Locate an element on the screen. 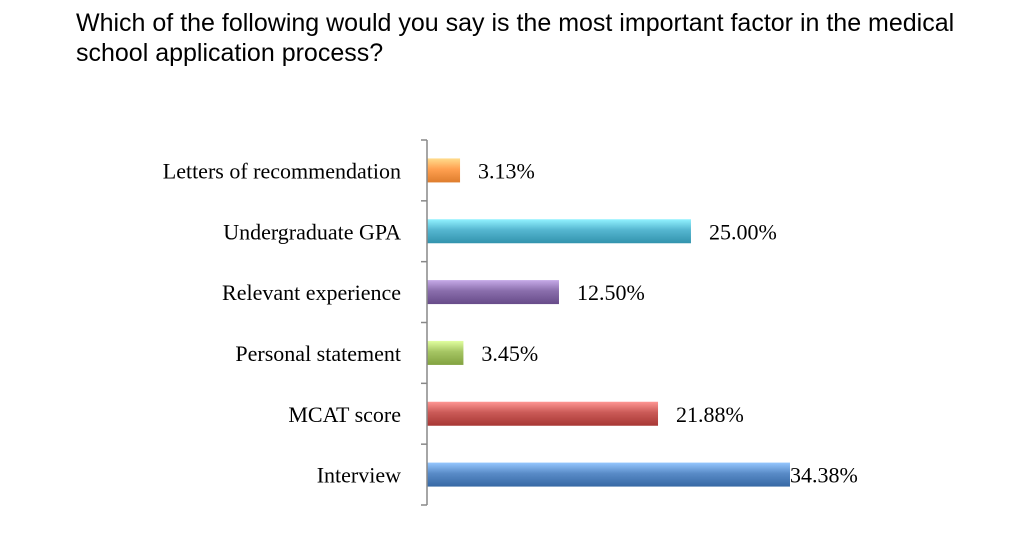  bar-undergraduate-gpa is located at coordinates (559, 231).